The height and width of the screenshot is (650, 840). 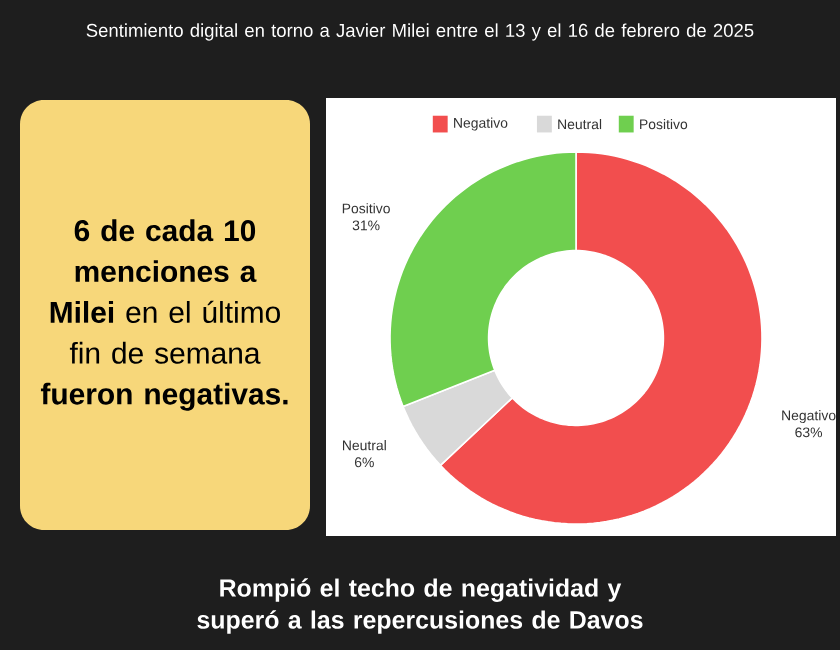 What do you see at coordinates (164, 315) in the screenshot?
I see `text: 6 de cada 10 menciones a Milei en el último fin de semana fueron negativas.` at bounding box center [164, 315].